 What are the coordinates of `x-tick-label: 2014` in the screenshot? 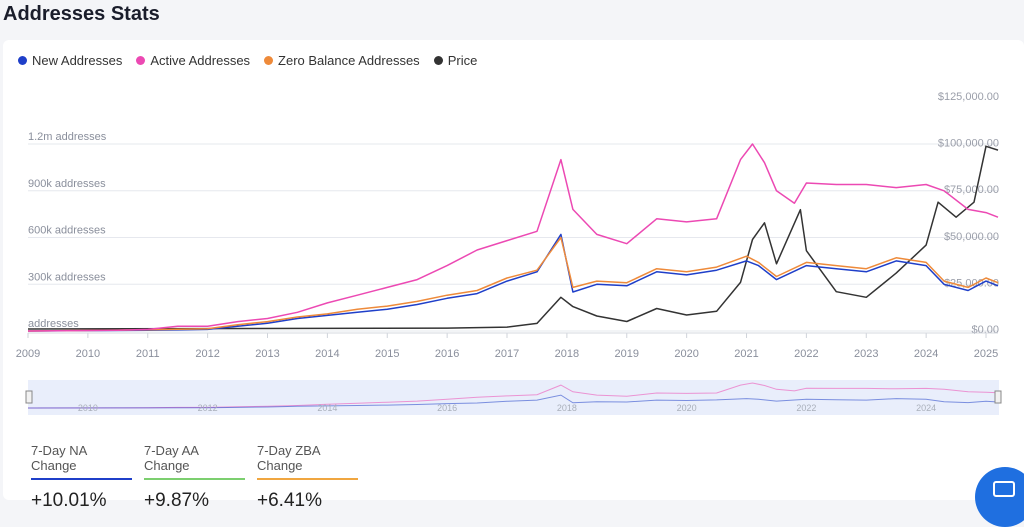 It's located at (327, 354).